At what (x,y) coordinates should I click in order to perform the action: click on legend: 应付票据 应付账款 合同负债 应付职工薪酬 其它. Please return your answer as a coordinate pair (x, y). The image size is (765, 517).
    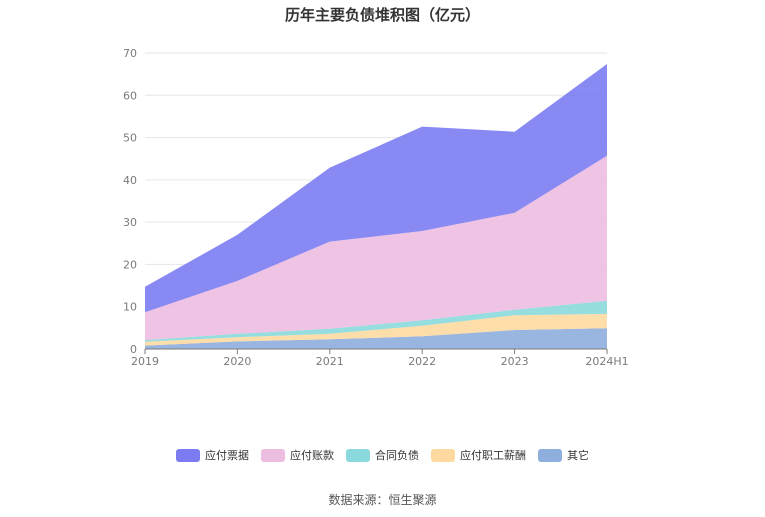
    Looking at the image, I should click on (382, 455).